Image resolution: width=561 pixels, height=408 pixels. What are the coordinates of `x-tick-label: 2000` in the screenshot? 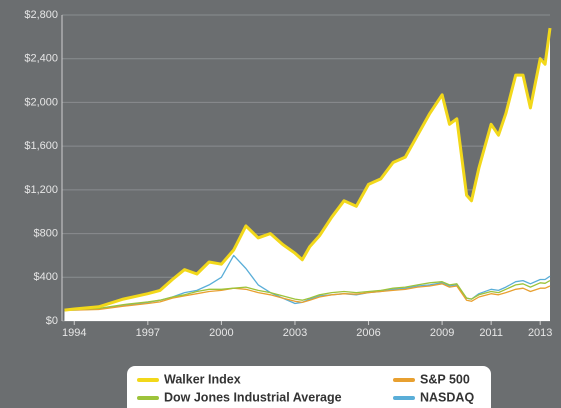 It's located at (221, 333).